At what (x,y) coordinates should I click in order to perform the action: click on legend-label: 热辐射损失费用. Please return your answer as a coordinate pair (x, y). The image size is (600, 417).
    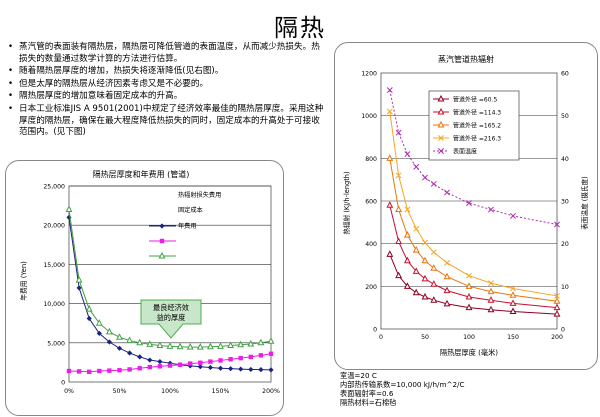
    Looking at the image, I should click on (199, 195).